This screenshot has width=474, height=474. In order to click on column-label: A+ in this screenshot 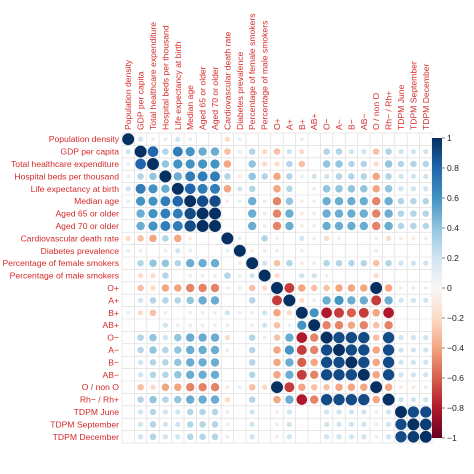, I will do `click(289, 124)`.